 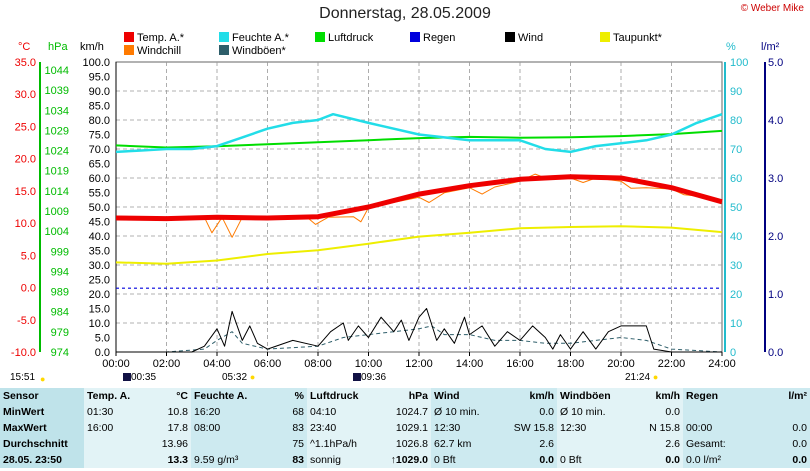 What do you see at coordinates (631, 38) in the screenshot?
I see `legend-dewpoint: Taupunkt*` at bounding box center [631, 38].